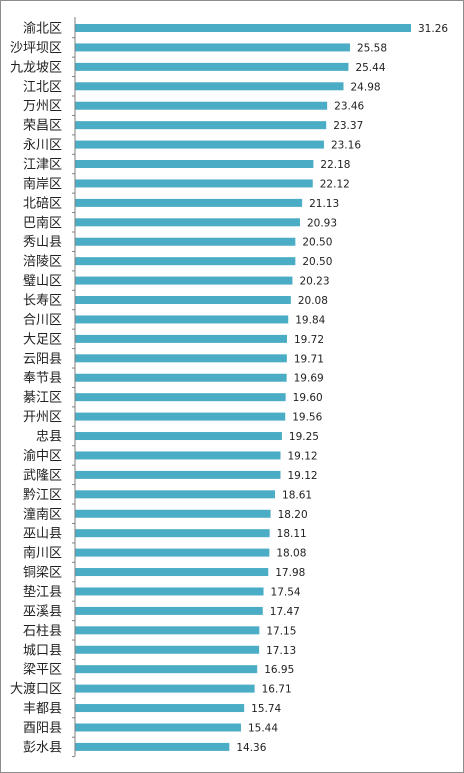  Describe the element at coordinates (42, 359) in the screenshot. I see `category-label: 云阳县` at that location.